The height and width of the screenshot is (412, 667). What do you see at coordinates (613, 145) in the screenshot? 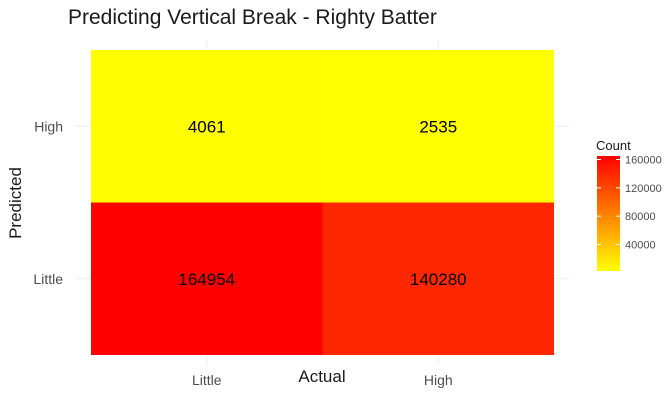
I see `legend-title: Count` at bounding box center [613, 145].